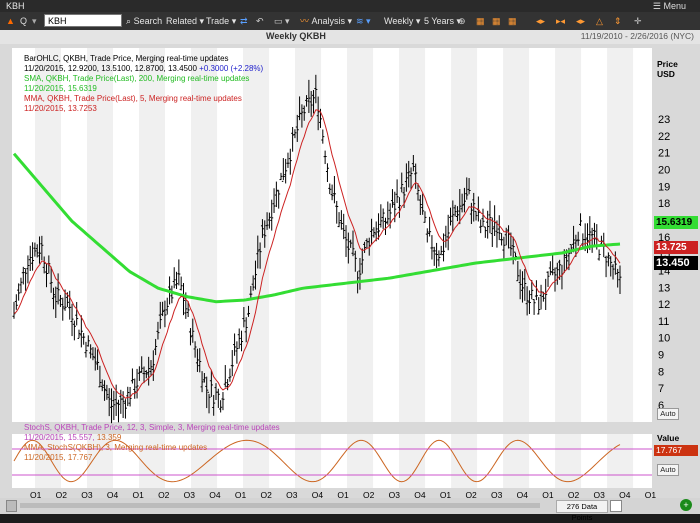 This screenshot has width=700, height=523. I want to click on range-select: 5 Years ▾, so click(443, 21).